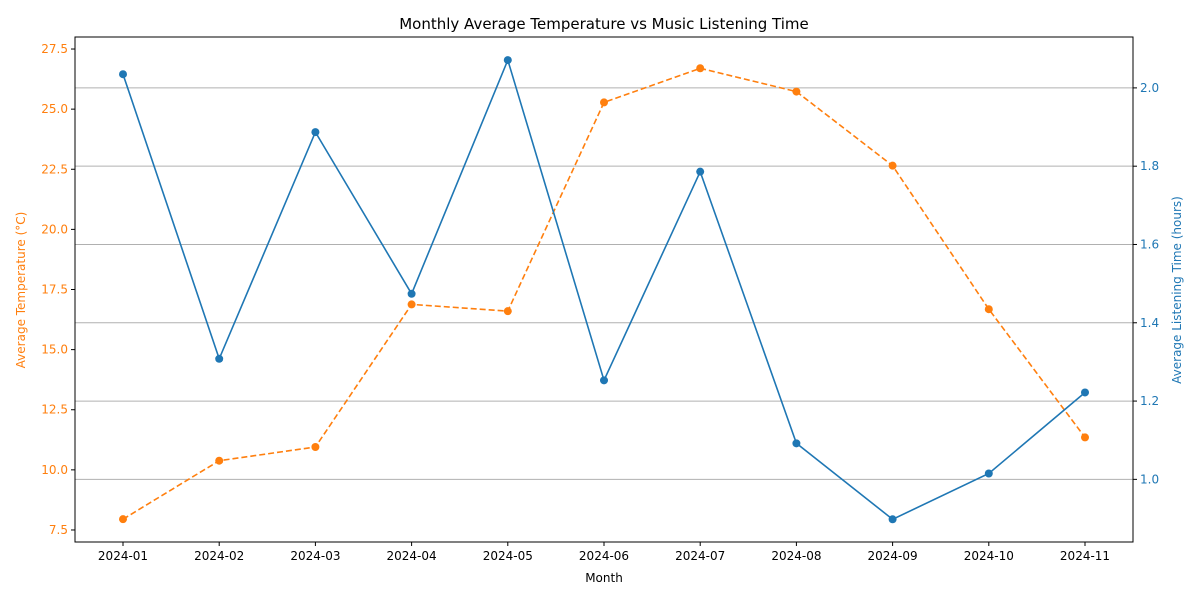 This screenshot has height=604, width=1200. I want to click on x-tick-label: 2024-11, so click(1085, 556).